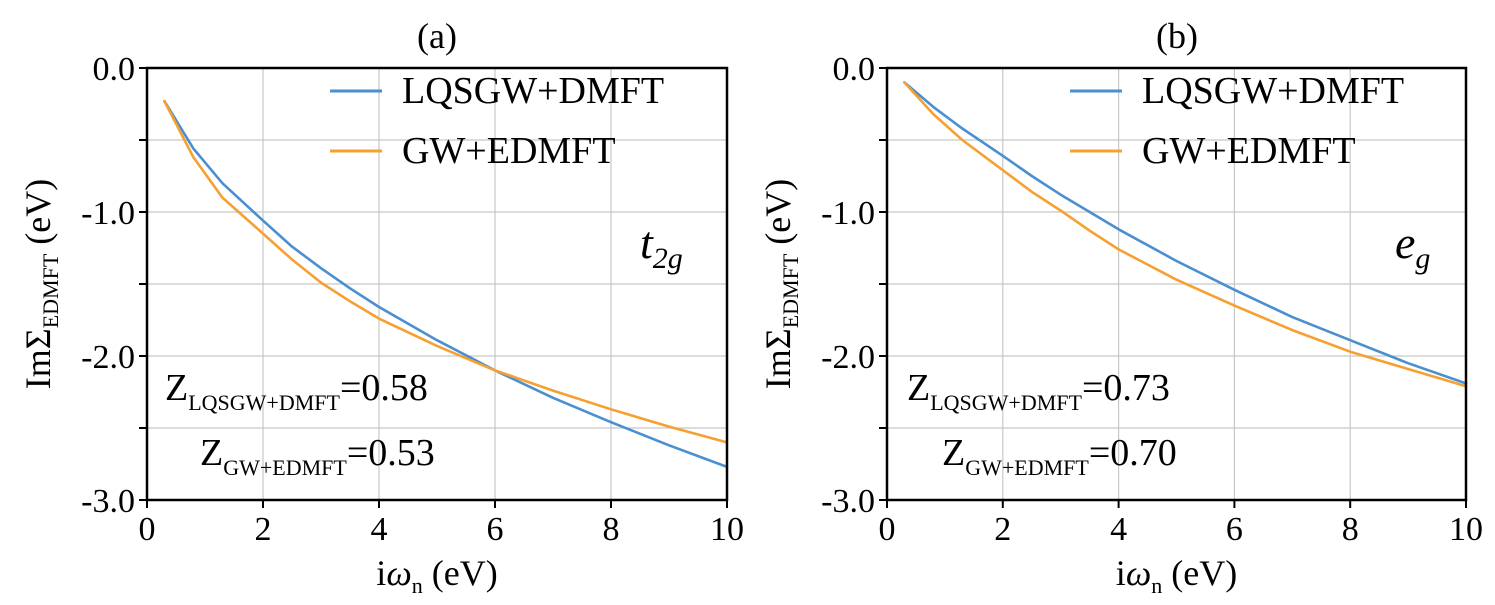 This screenshot has width=1495, height=605. What do you see at coordinates (647, 242) in the screenshot?
I see `orbital-label-base: t` at bounding box center [647, 242].